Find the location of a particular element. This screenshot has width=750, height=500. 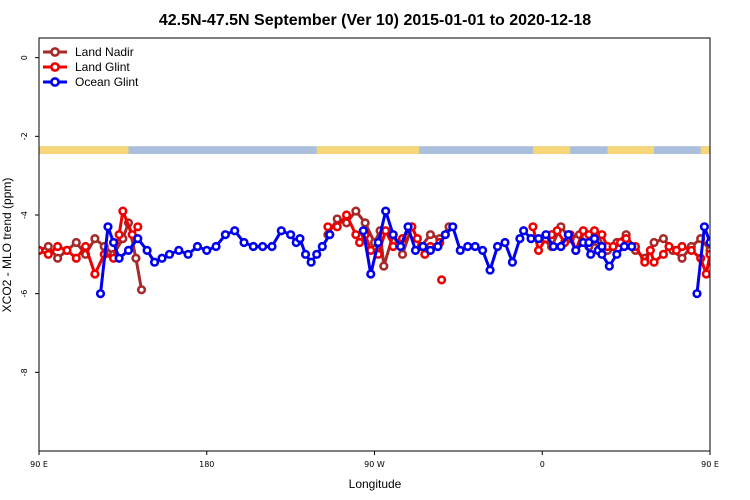

y-axis: 0 -2 -4 -6 -8 is located at coordinates (29, 215).